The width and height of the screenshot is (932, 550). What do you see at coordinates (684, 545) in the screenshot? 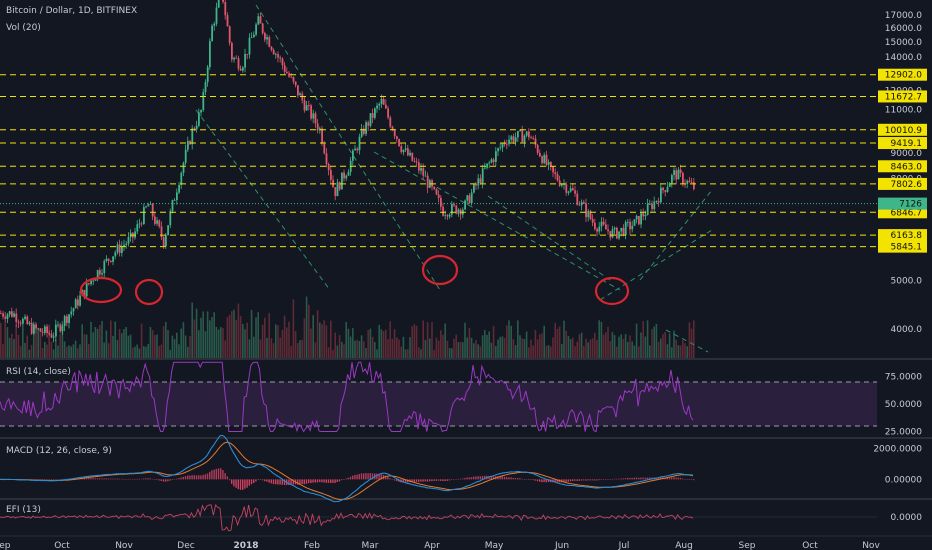
I see `time-axis-tick-label: Aug` at bounding box center [684, 545].